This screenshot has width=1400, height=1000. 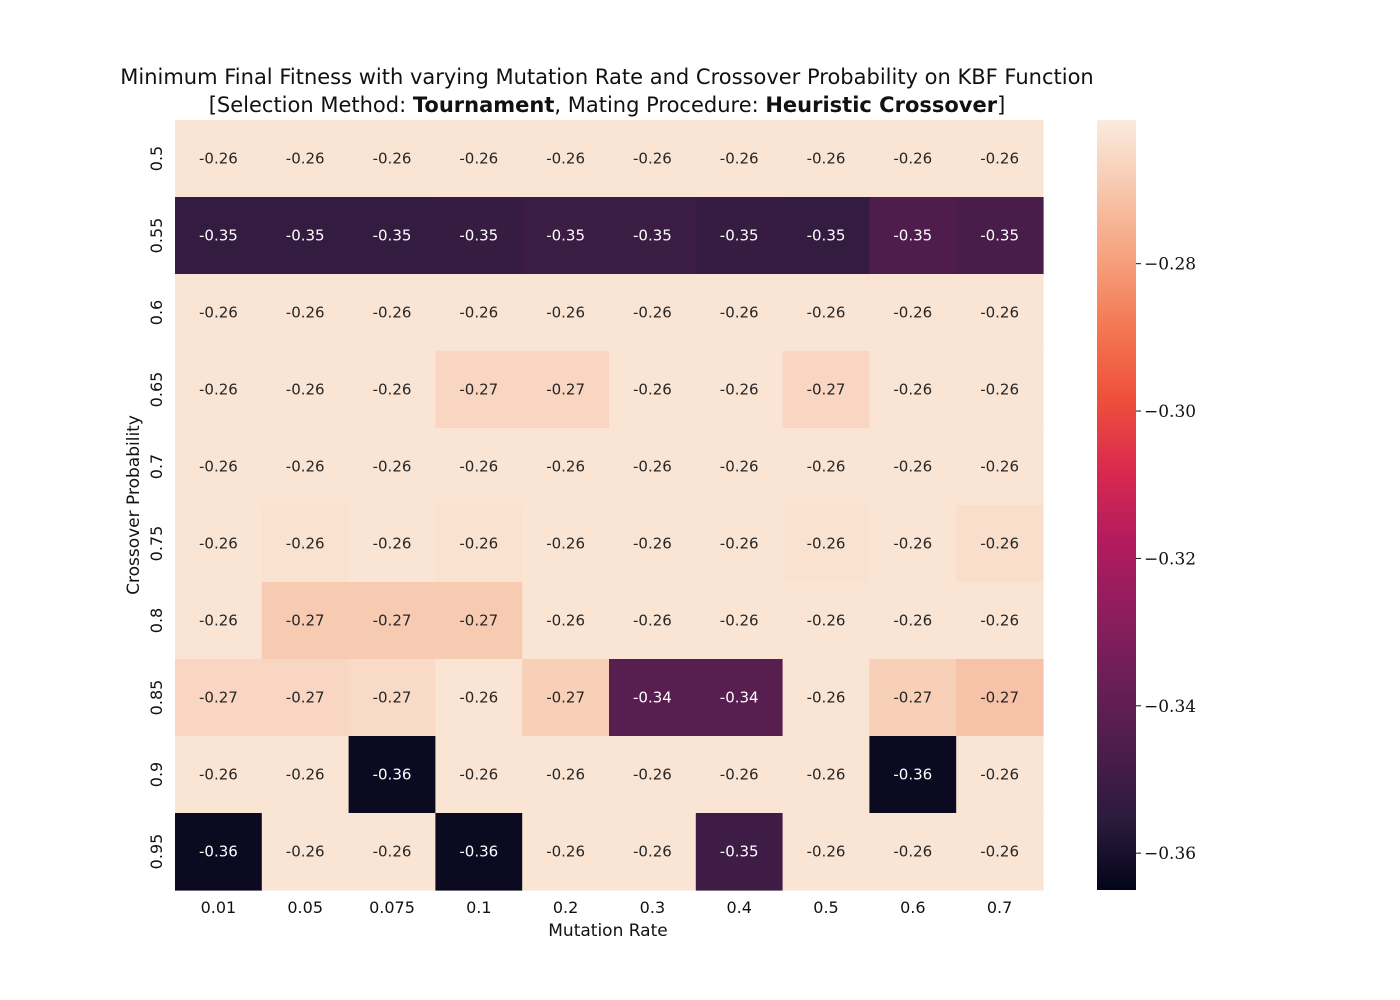 I want to click on x-tick-label: 0.7, so click(x=999, y=907).